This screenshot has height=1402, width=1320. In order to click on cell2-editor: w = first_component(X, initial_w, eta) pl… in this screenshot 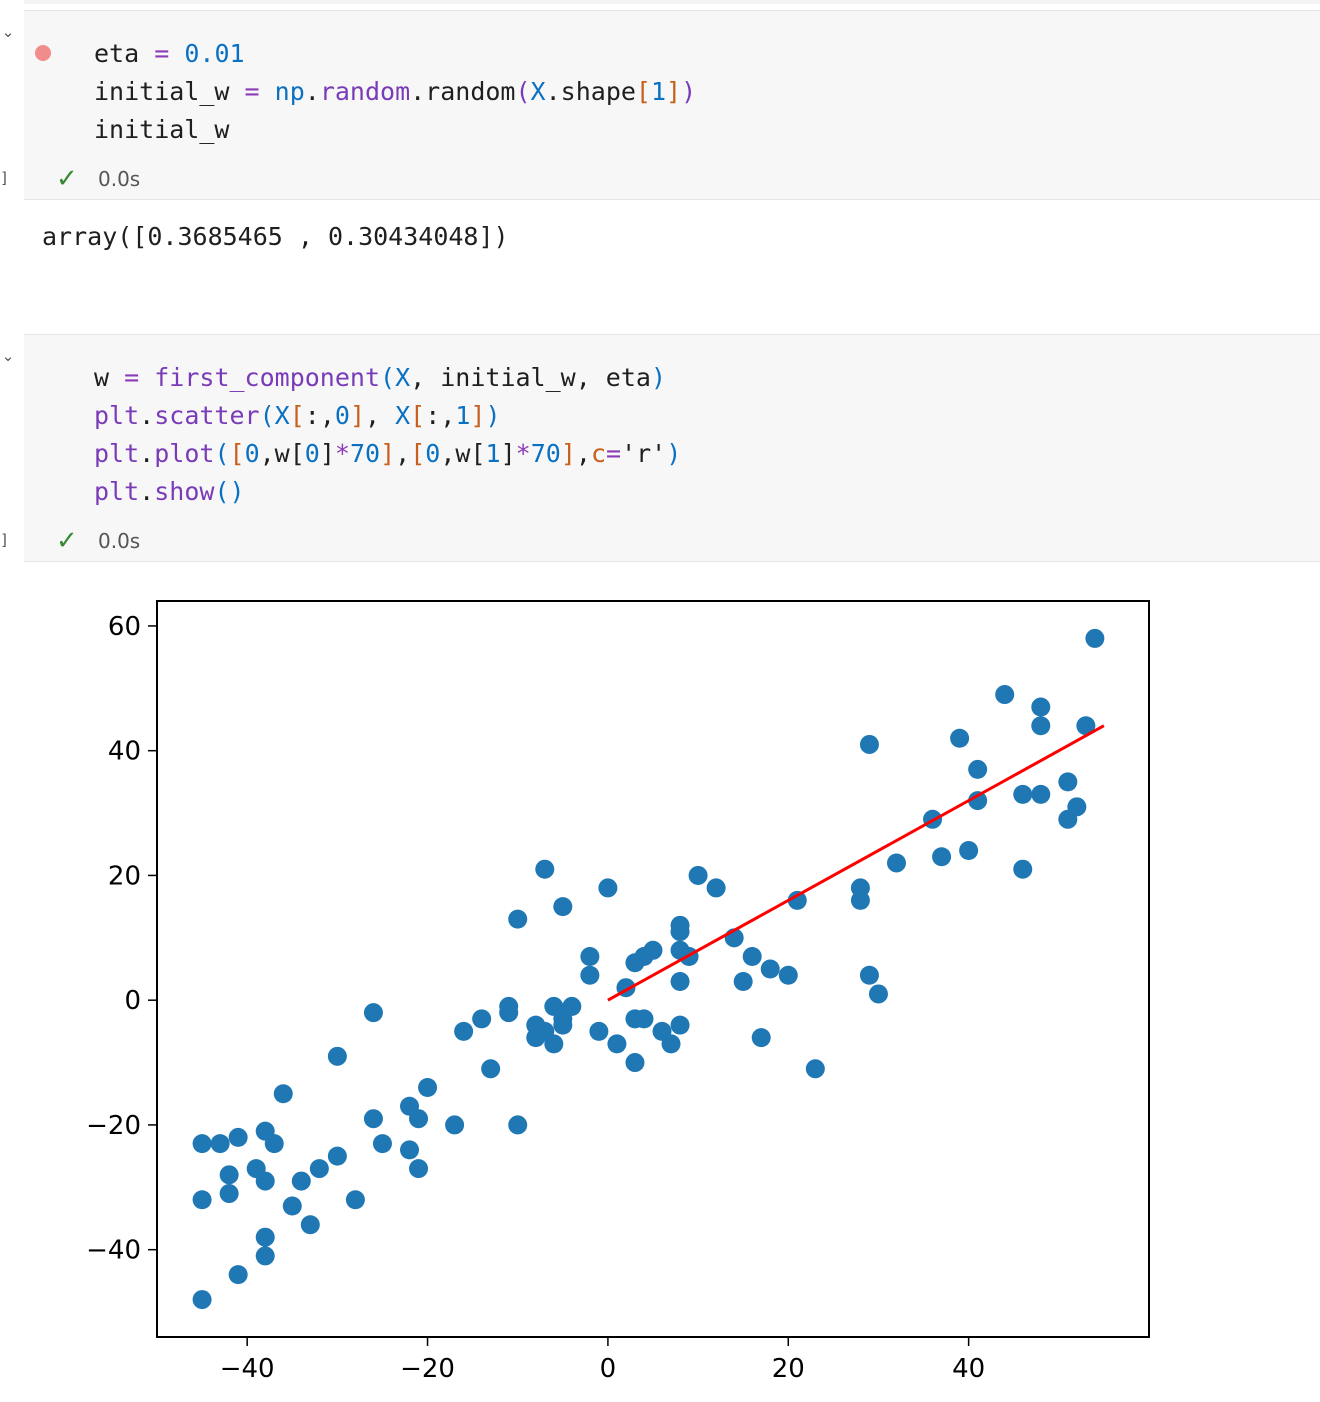, I will do `click(387, 435)`.